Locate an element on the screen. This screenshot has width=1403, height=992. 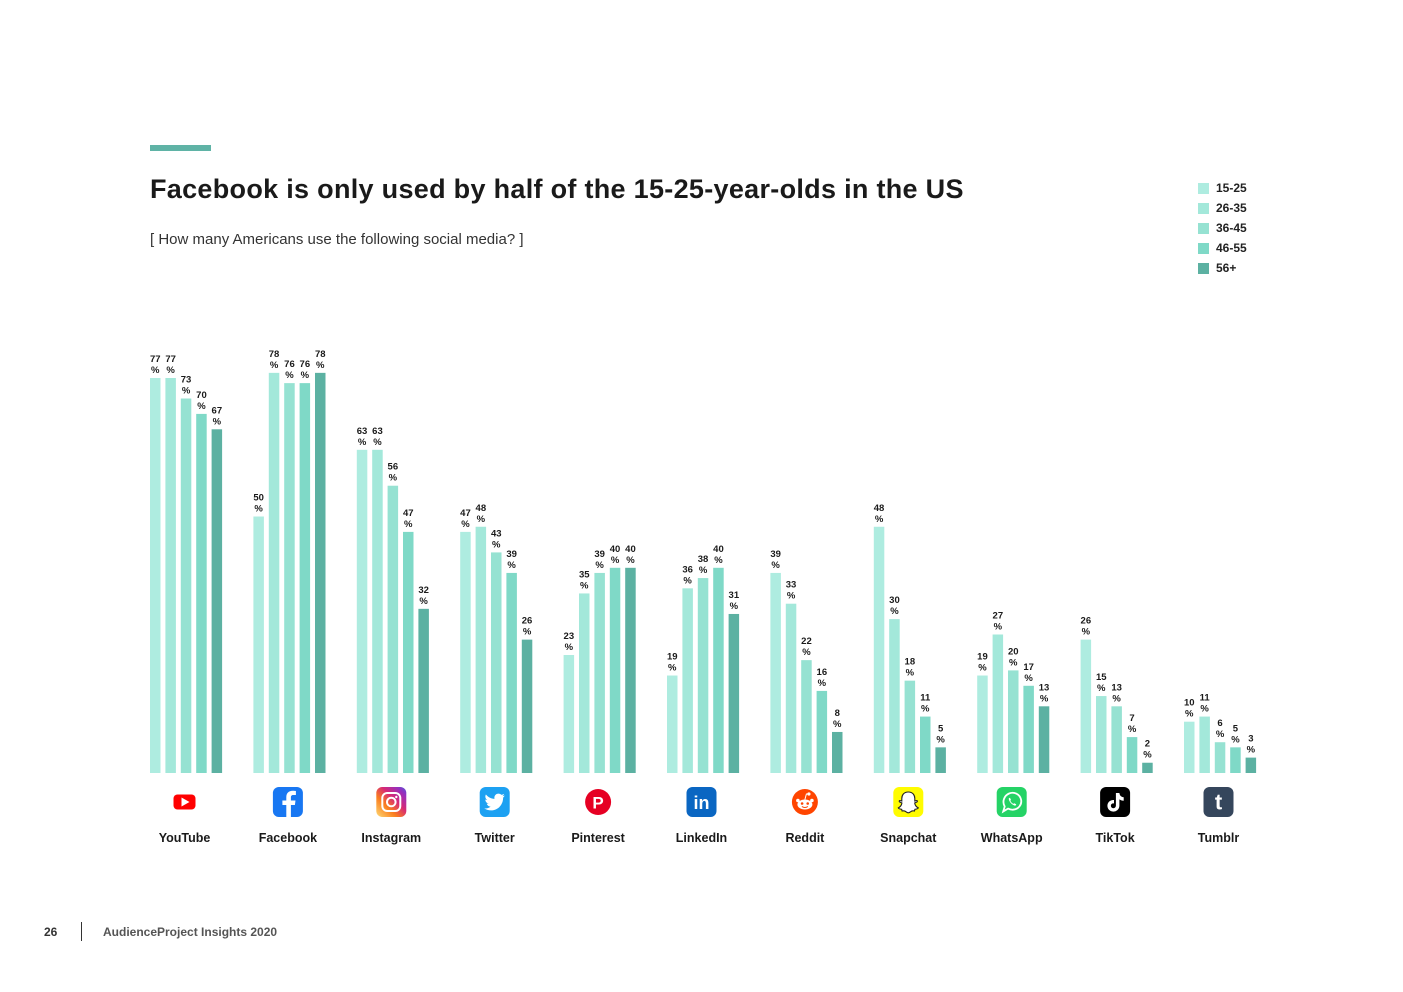
data-label: 70% is located at coordinates (201, 401).